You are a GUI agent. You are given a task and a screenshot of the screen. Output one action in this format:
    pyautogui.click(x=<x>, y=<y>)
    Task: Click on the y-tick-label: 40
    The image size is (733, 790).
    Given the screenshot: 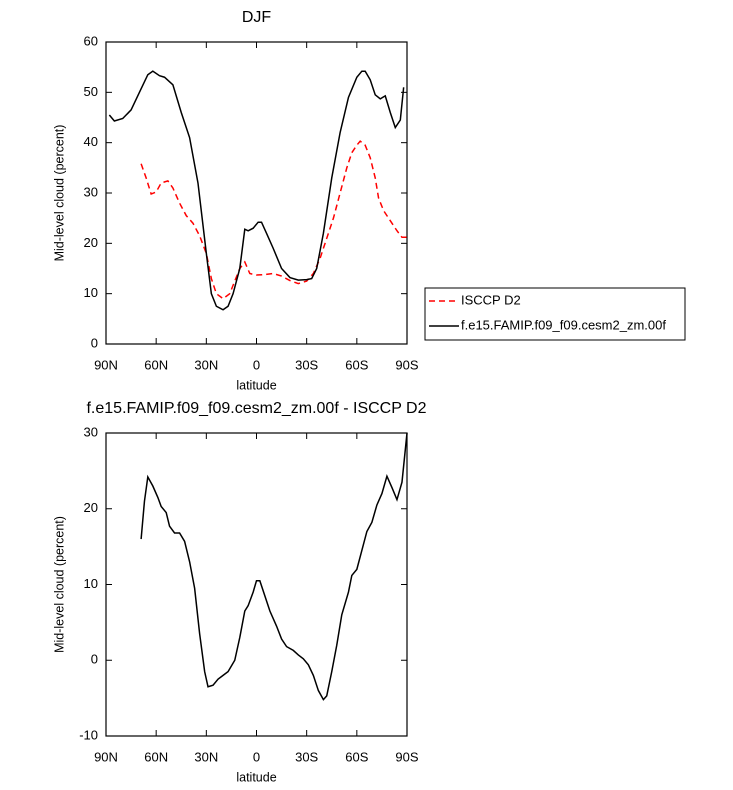 What is the action you would take?
    pyautogui.click(x=91, y=141)
    